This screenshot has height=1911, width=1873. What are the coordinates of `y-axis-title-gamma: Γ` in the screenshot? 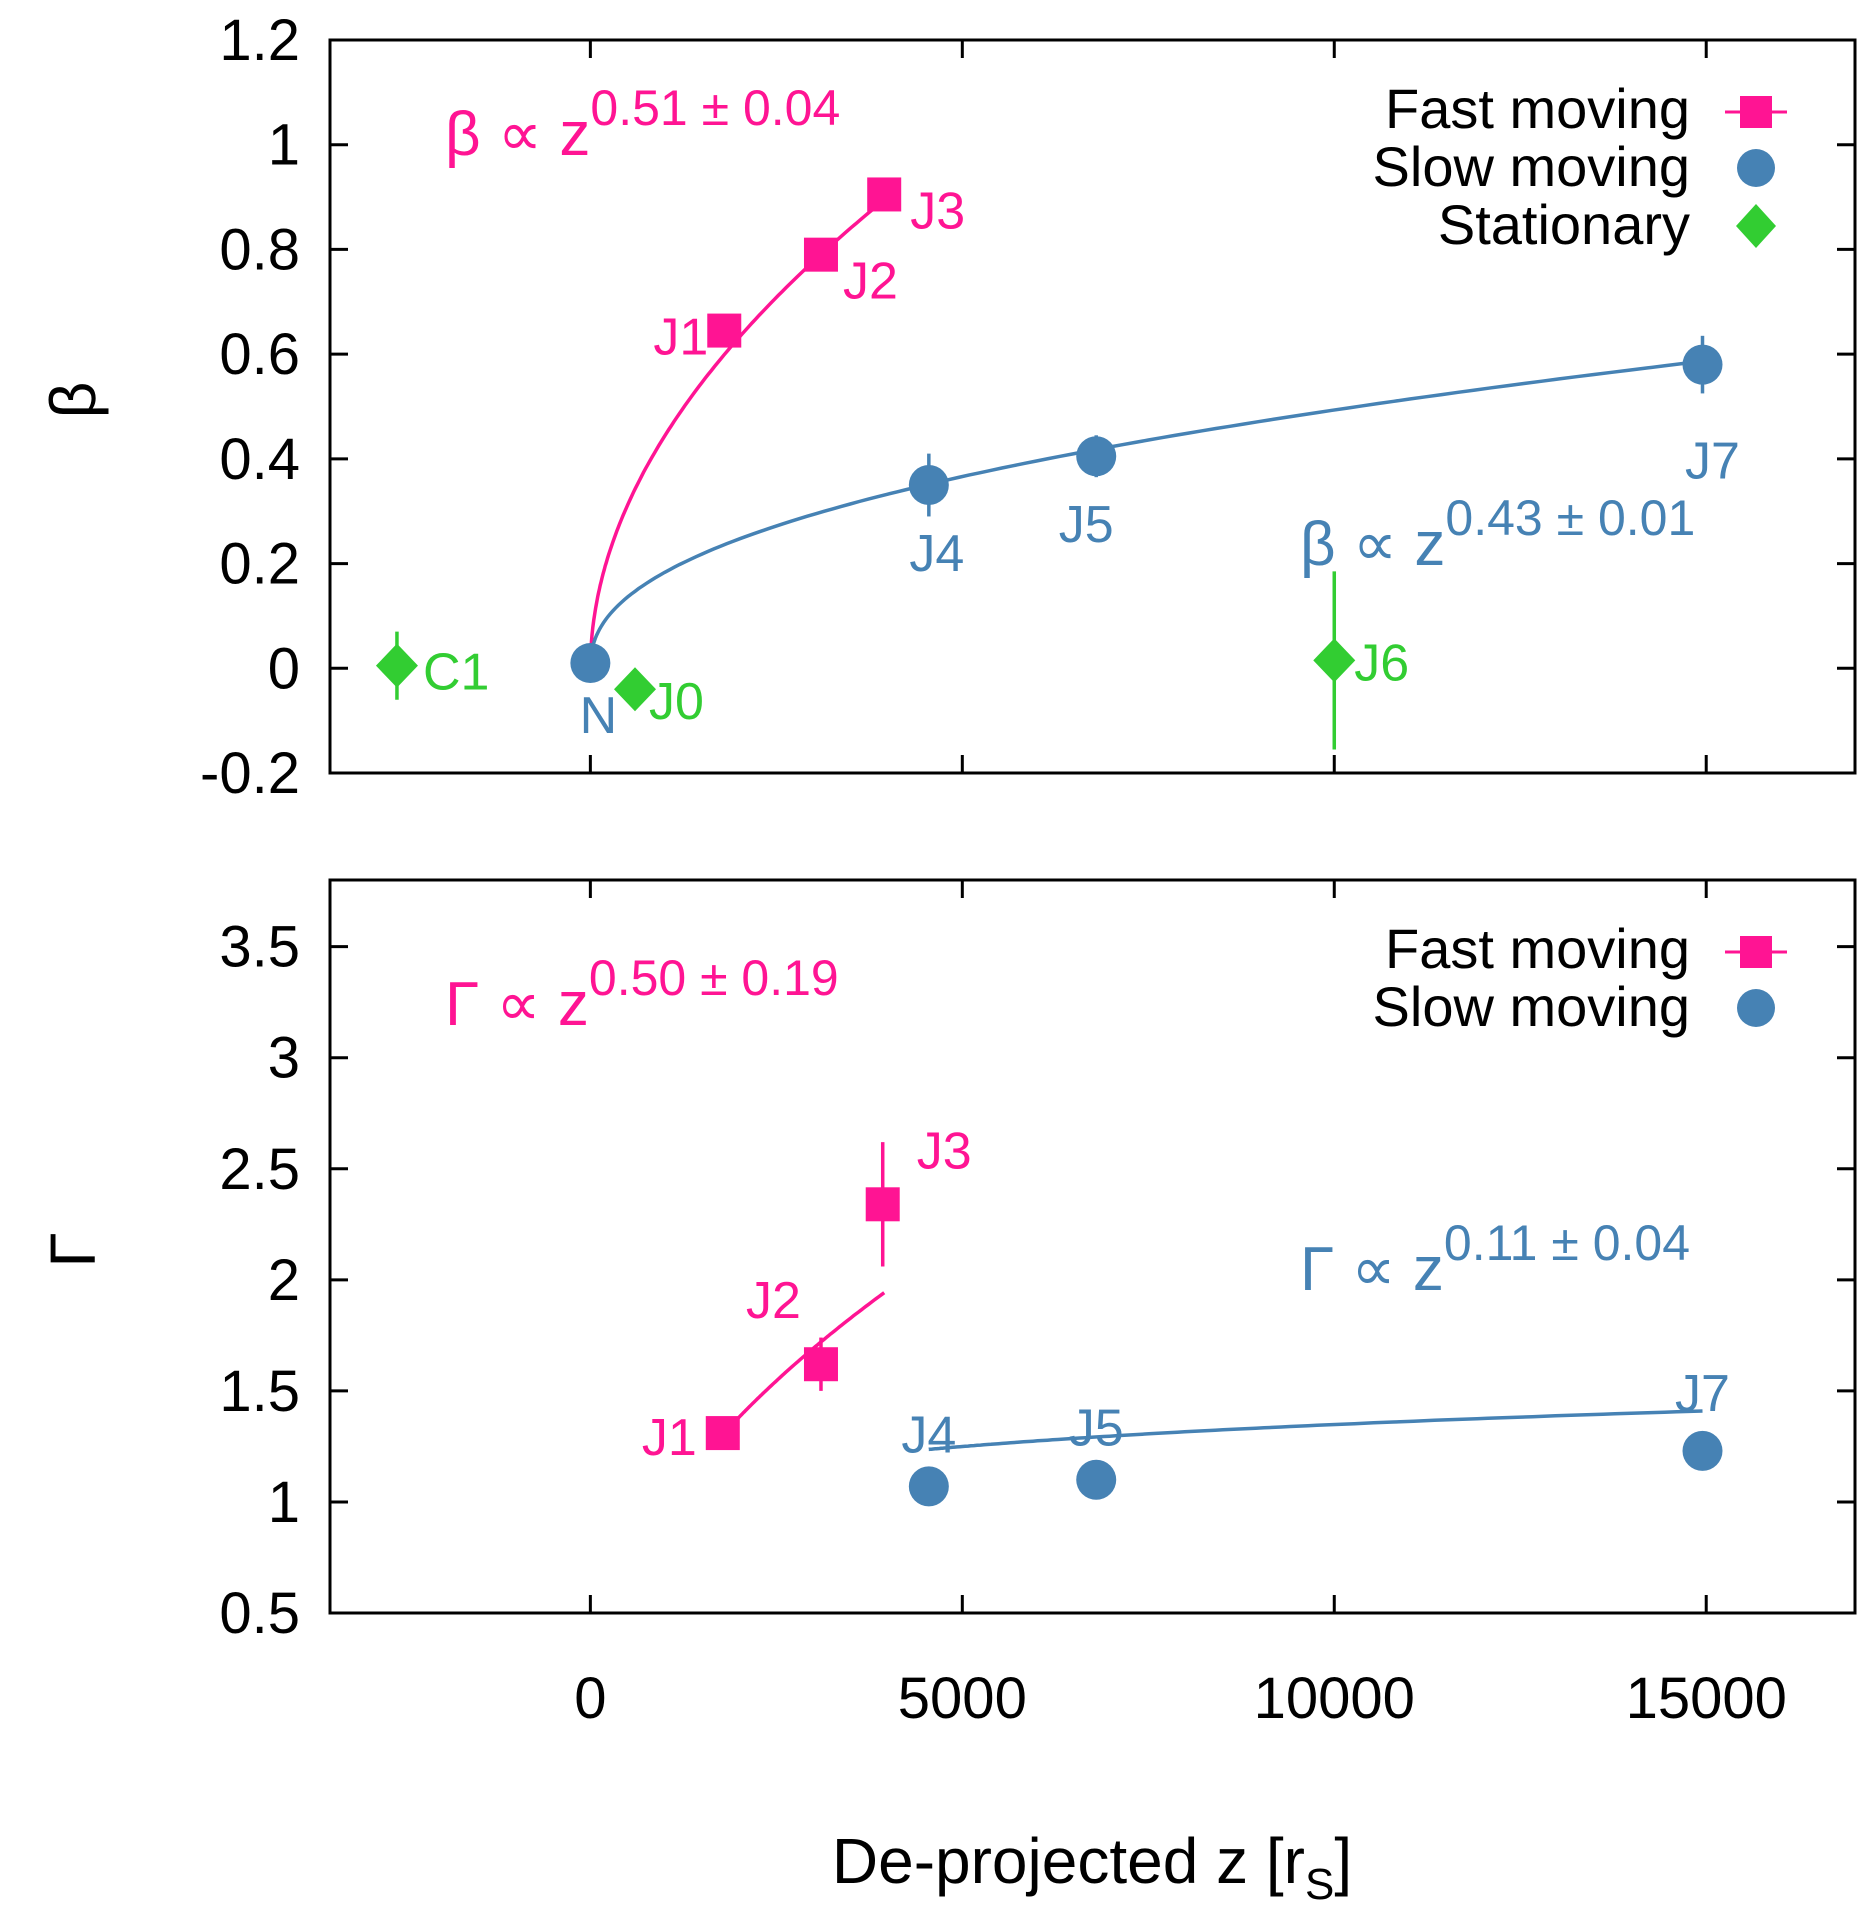 It's located at (73, 1249).